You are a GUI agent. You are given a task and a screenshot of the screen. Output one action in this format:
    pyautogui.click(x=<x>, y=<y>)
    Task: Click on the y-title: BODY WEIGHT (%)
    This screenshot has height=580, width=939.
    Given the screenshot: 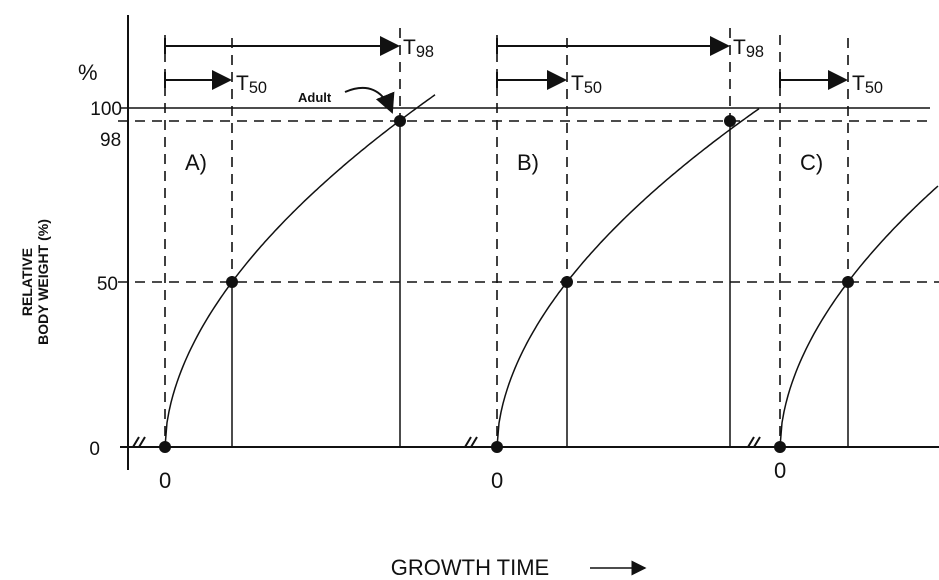 What is the action you would take?
    pyautogui.click(x=43, y=282)
    